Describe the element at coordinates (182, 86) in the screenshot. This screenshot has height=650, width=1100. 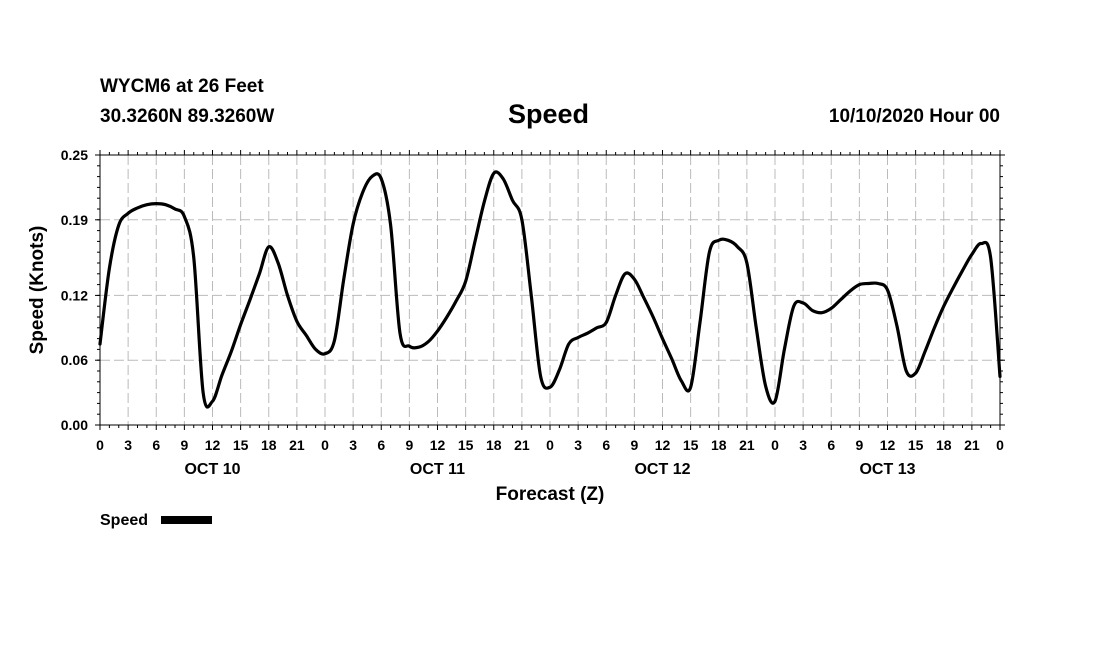
I see `station-name: WYCM6 at 26 Feet` at that location.